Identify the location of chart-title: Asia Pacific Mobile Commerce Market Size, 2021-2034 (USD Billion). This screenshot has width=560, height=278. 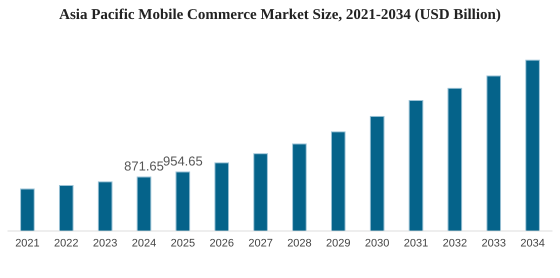
(280, 14).